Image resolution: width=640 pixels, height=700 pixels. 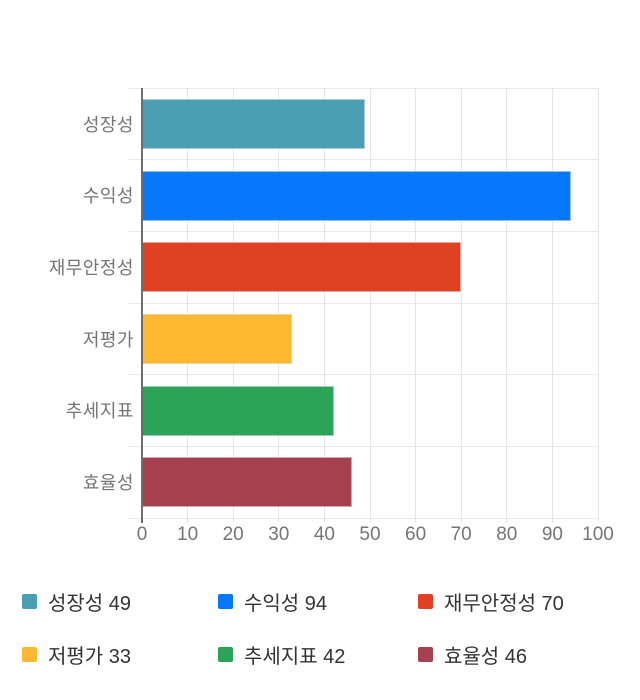 I want to click on legend-label-financial-stability: 재무안정성 70, so click(x=504, y=604).